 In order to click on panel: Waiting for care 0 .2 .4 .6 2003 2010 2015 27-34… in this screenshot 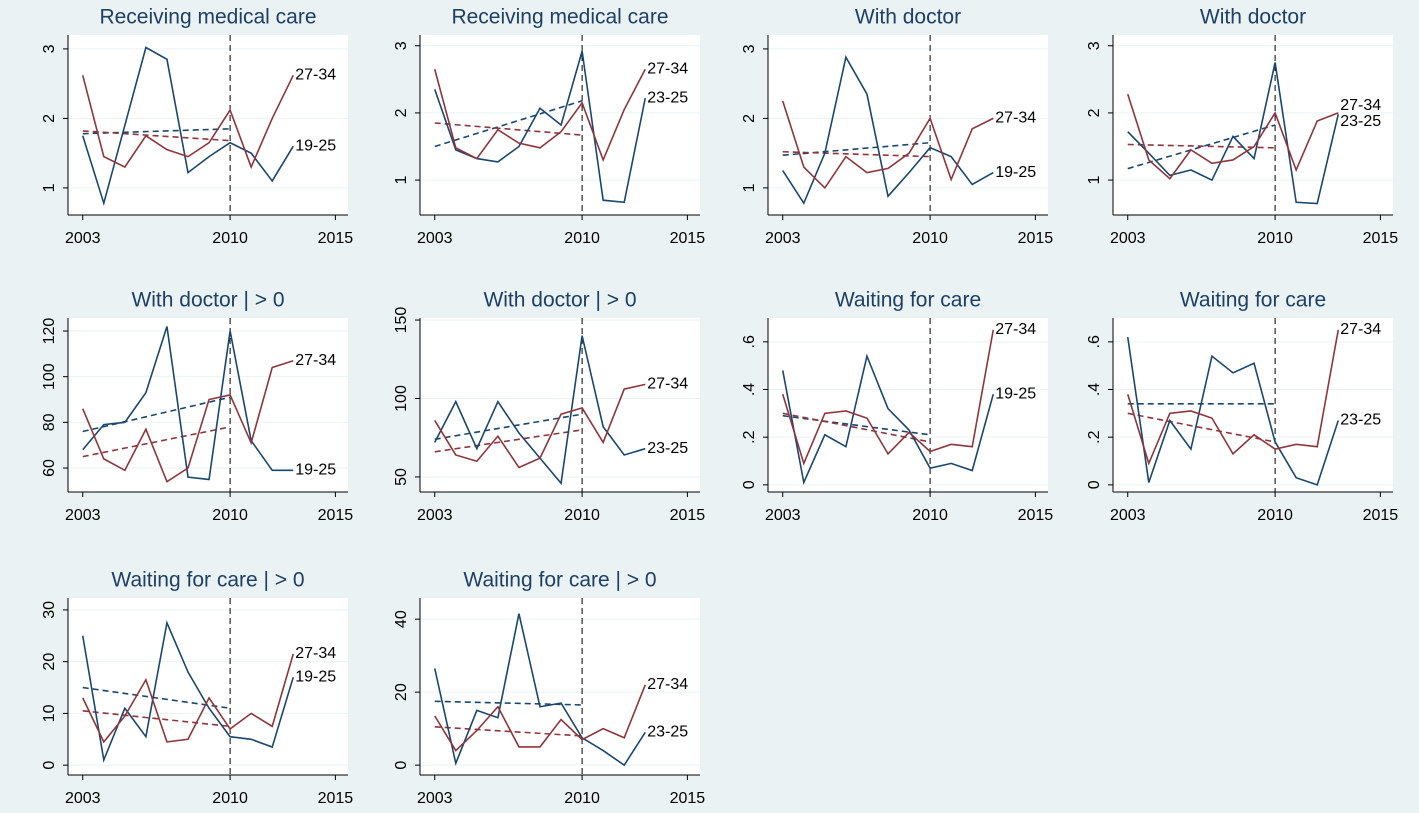, I will do `click(1242, 407)`.